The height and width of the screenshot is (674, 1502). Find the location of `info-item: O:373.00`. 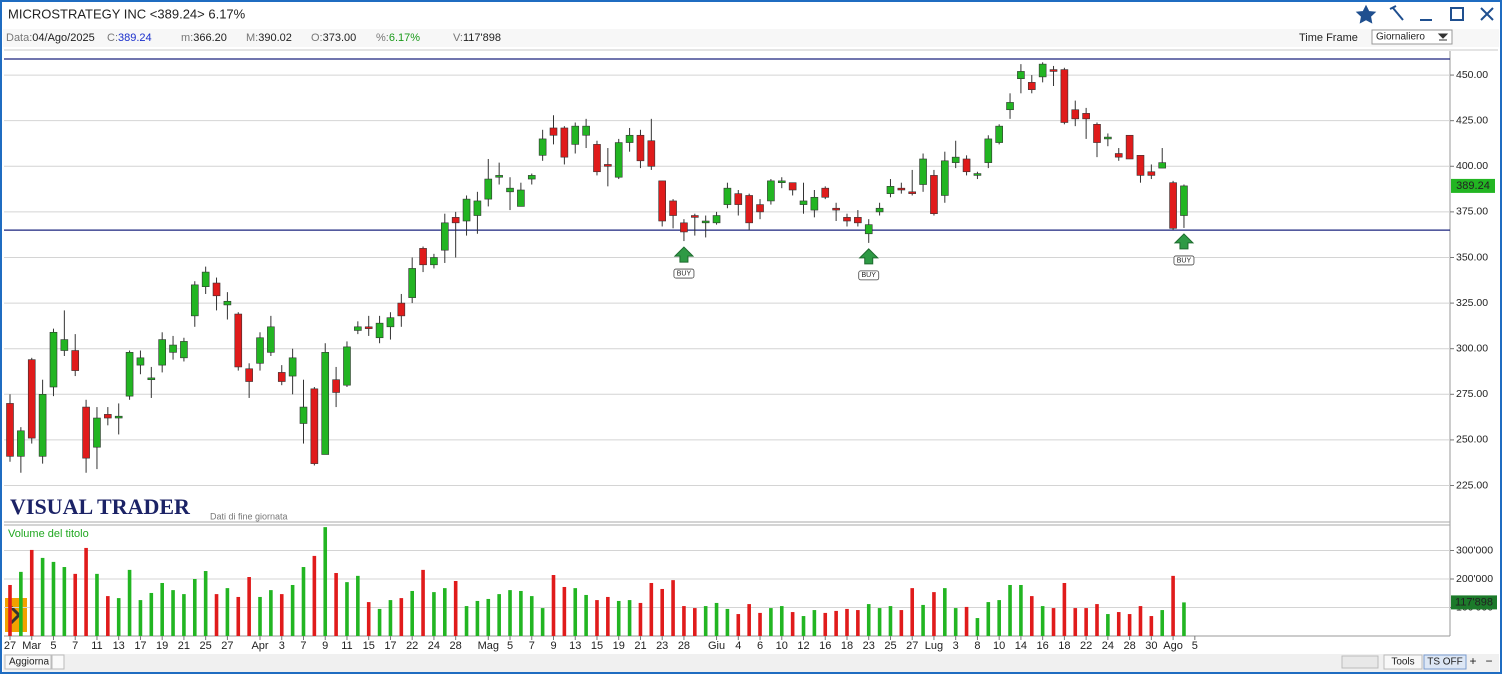

info-item: O:373.00 is located at coordinates (333, 38).